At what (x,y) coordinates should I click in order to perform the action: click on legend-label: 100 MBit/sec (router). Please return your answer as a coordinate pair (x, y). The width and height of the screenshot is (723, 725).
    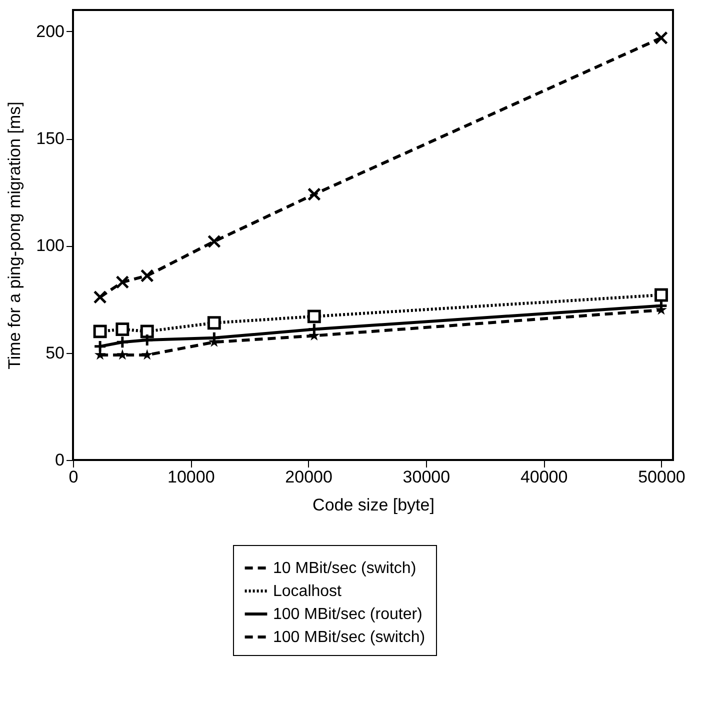
    Looking at the image, I should click on (347, 614).